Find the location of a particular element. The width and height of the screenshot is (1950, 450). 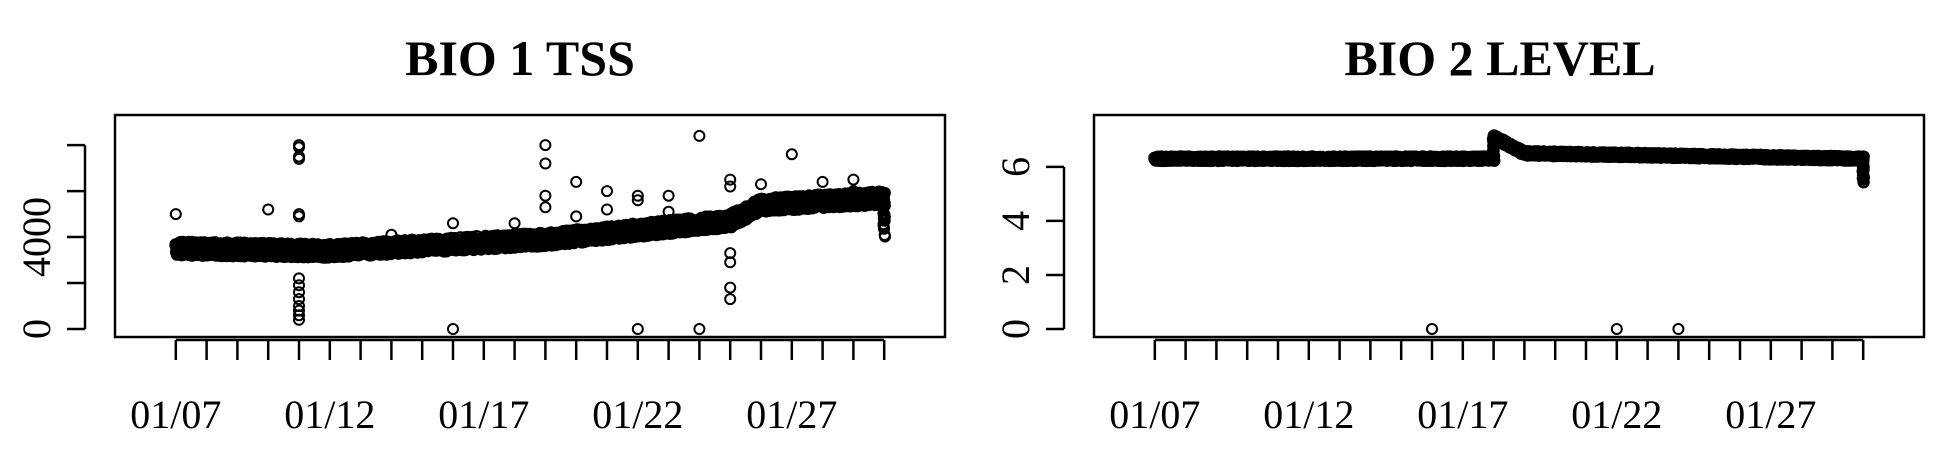

chart-title: BIO 2 LEVEL is located at coordinates (1499, 58).